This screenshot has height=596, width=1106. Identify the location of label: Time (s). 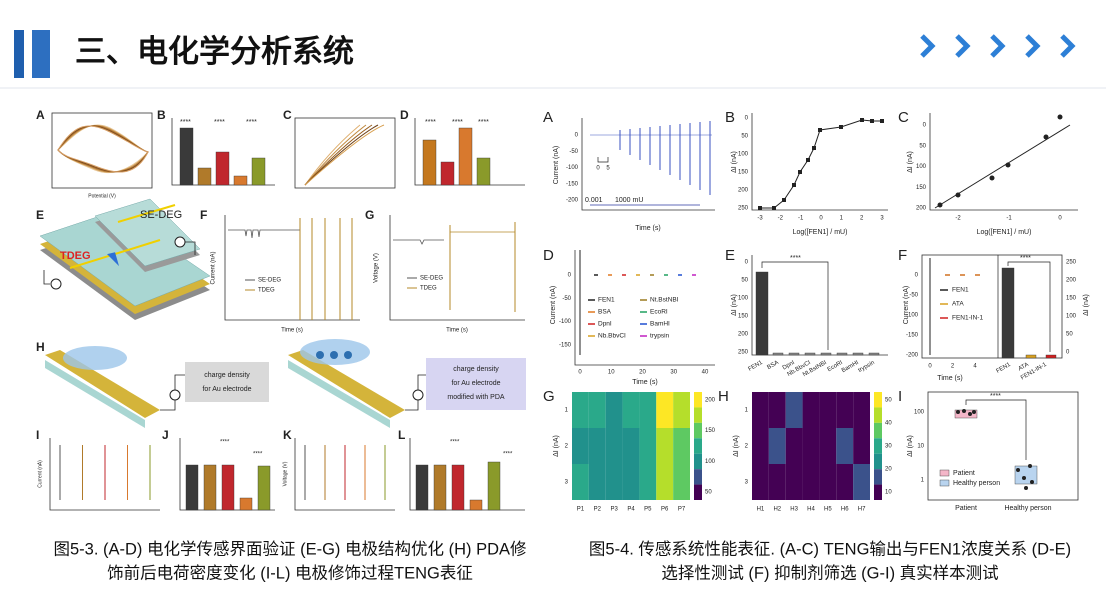
(644, 382).